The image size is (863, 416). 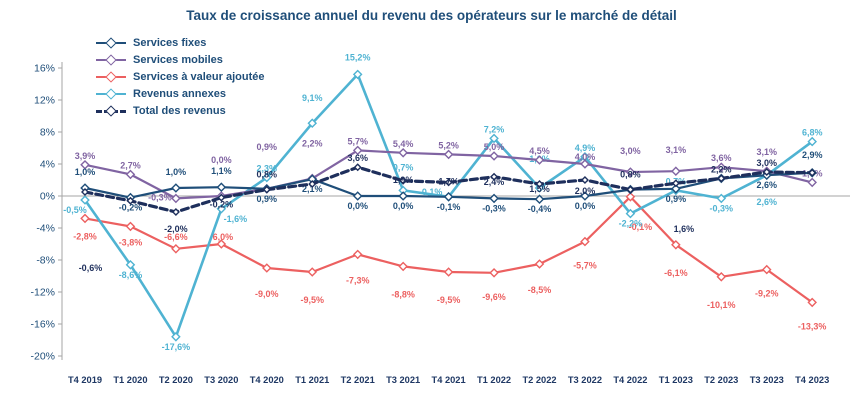 What do you see at coordinates (767, 294) in the screenshot?
I see `data-label: -9,2%` at bounding box center [767, 294].